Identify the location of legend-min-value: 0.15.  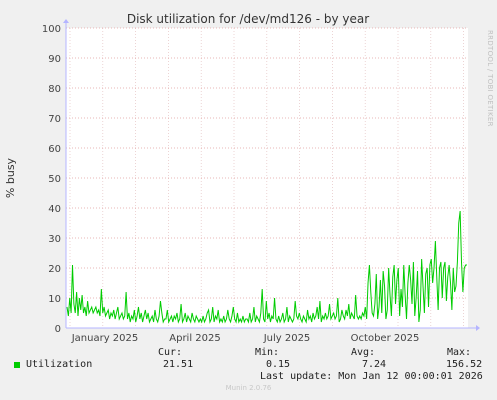
(278, 364).